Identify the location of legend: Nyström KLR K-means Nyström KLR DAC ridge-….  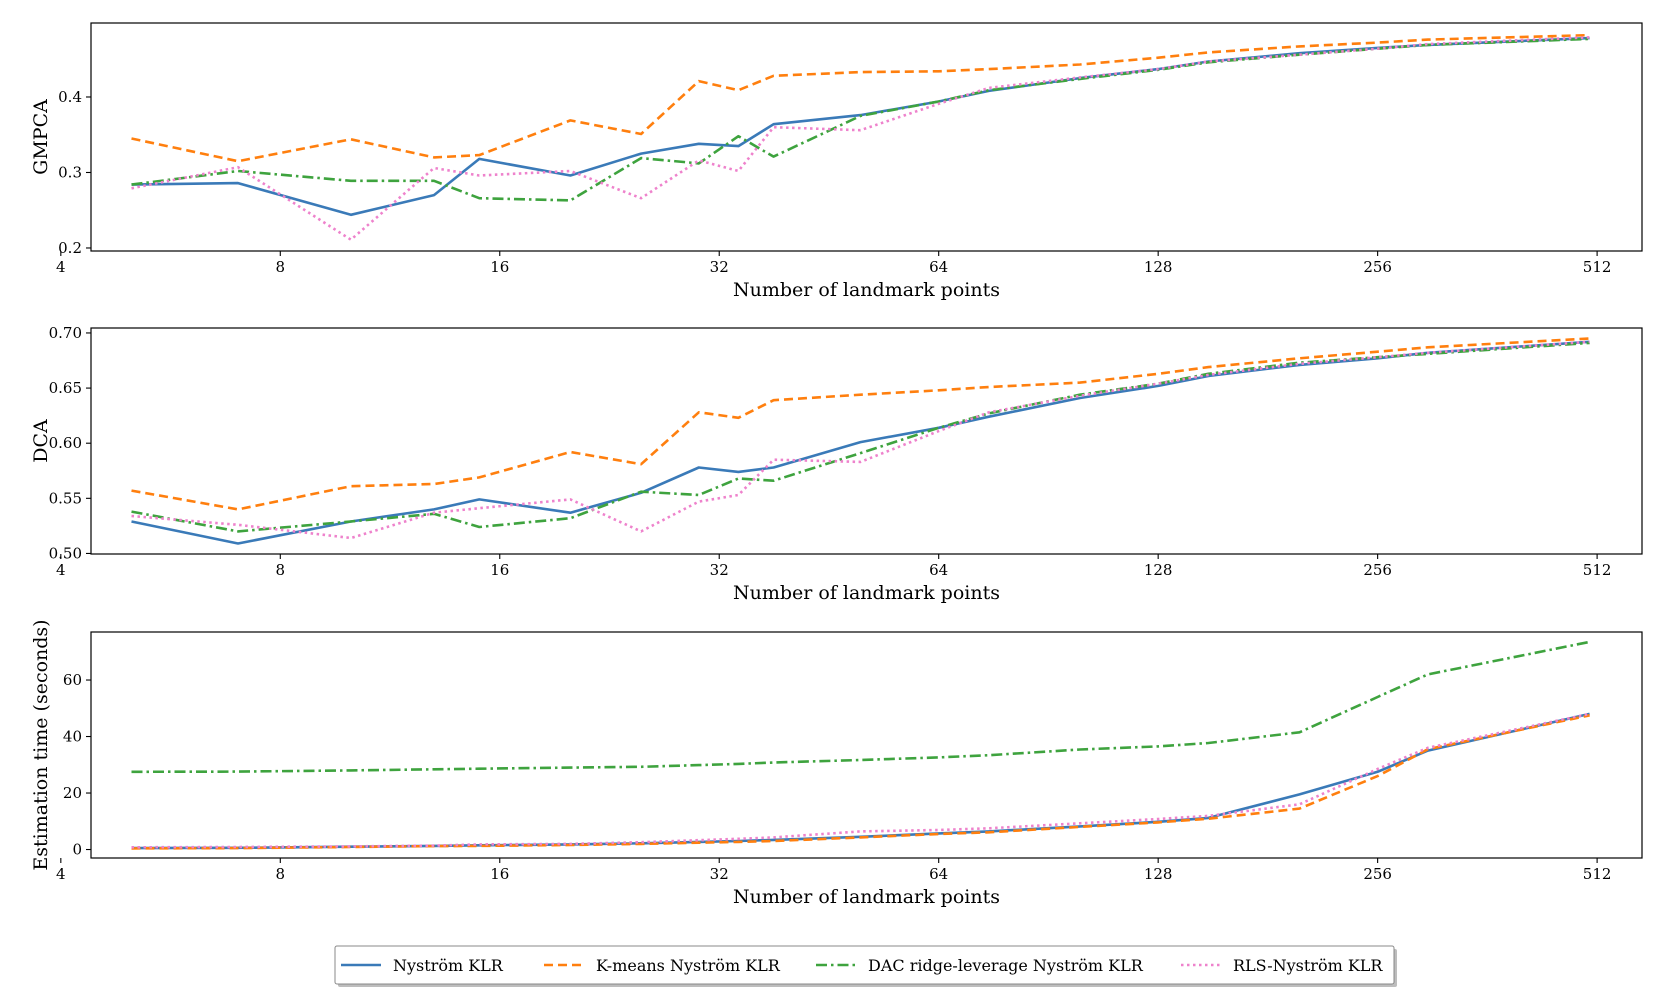
(865, 966).